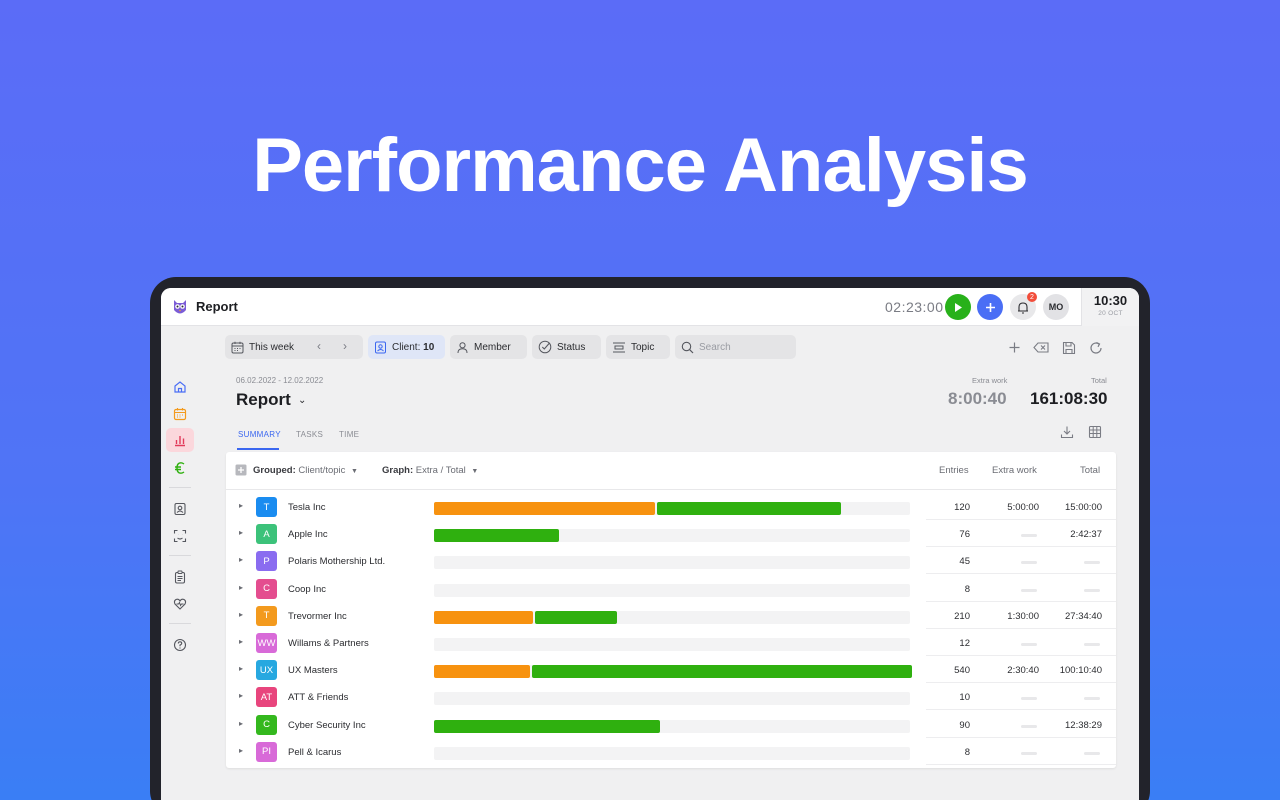 This screenshot has height=800, width=1280. I want to click on tab-summary: SUMMARY, so click(259, 434).